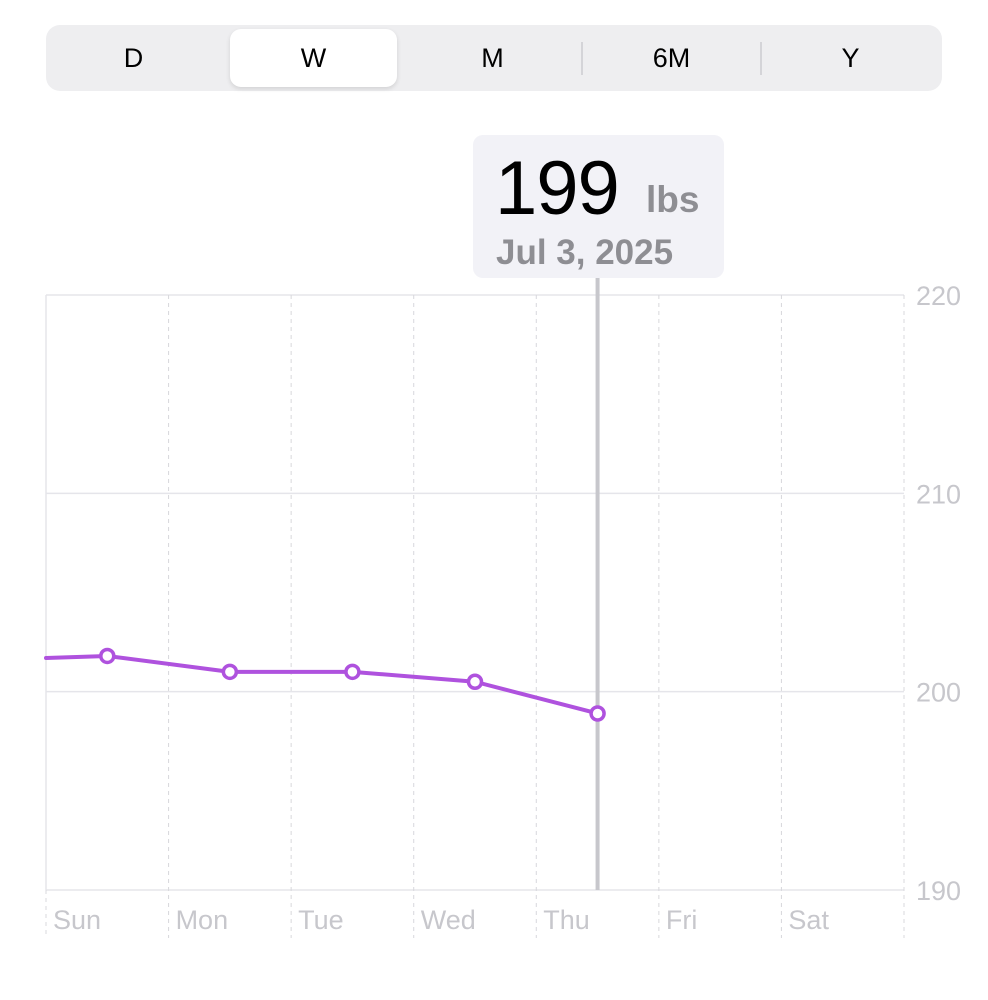  Describe the element at coordinates (133, 57) in the screenshot. I see `period-option-day: D` at that location.